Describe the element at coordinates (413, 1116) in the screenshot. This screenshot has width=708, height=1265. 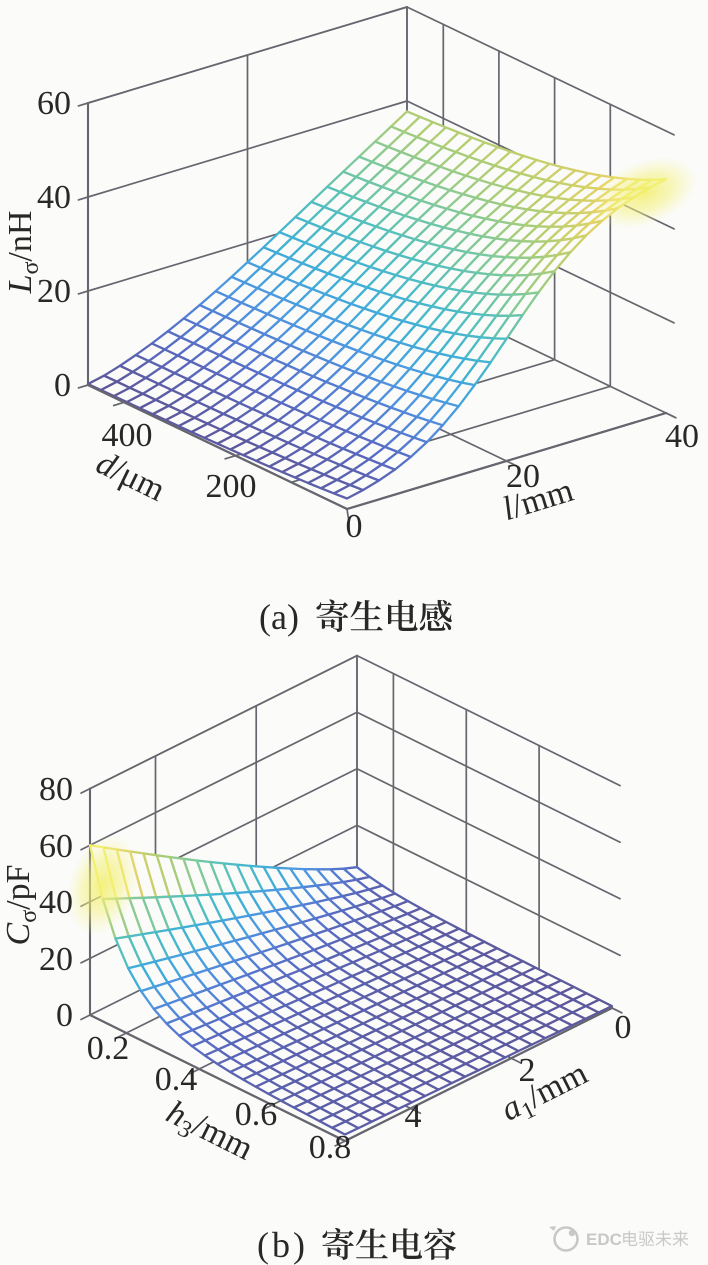
I see `svg-text: 4` at that location.